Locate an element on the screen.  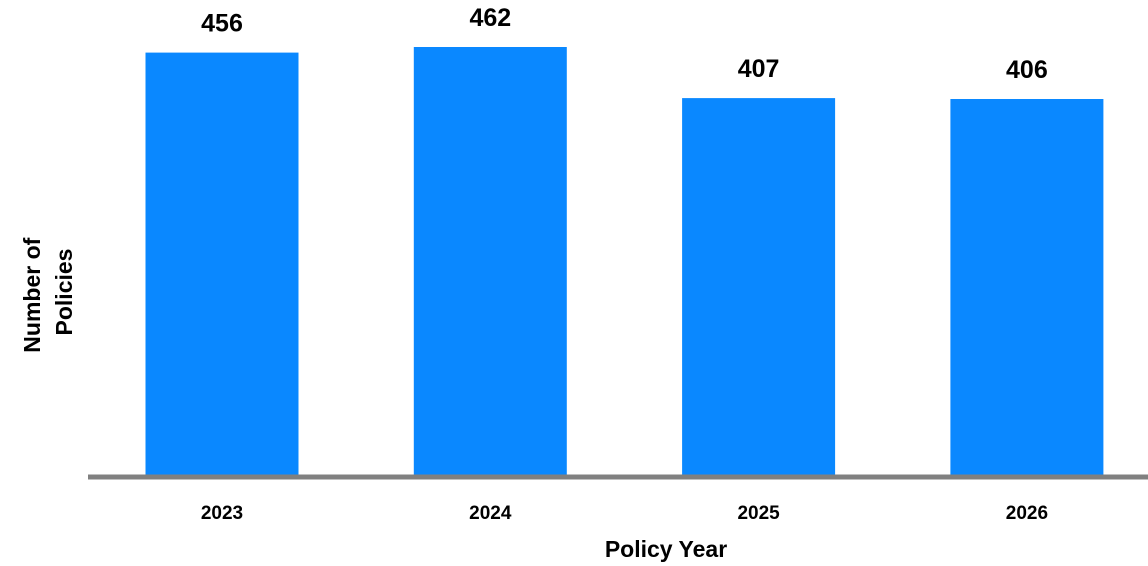
data-label-2026: 406 is located at coordinates (1027, 70).